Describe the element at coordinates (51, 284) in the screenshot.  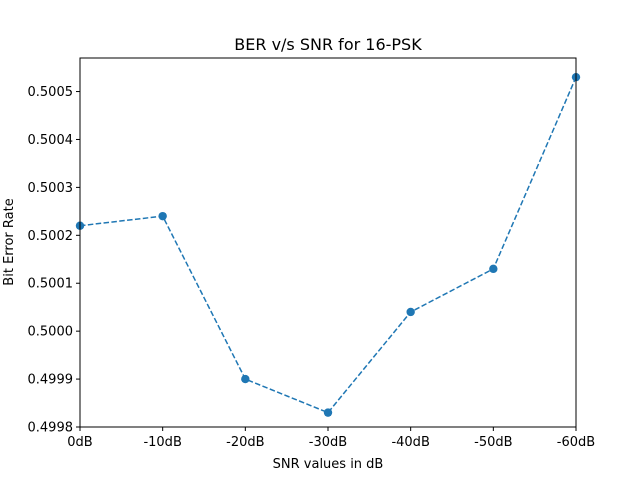
I see `y-tick-label: 0.5001` at that location.